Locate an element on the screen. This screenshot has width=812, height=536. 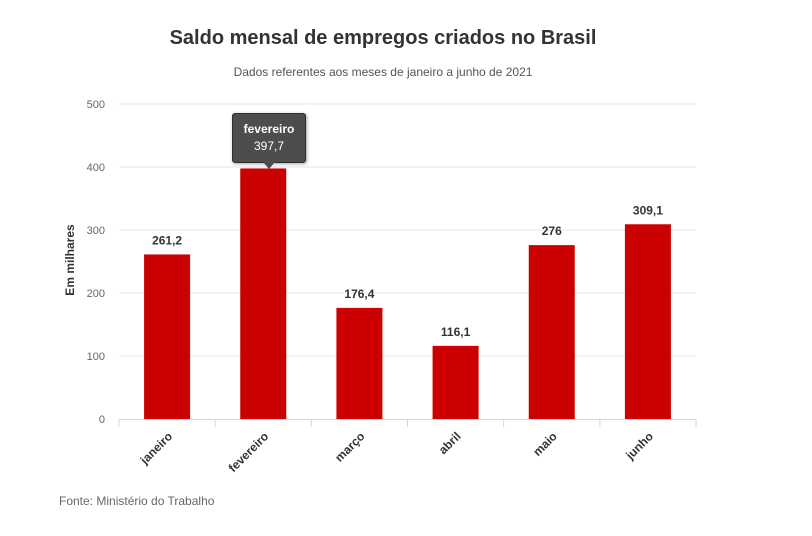
tooltip-value: 397,7 is located at coordinates (269, 146).